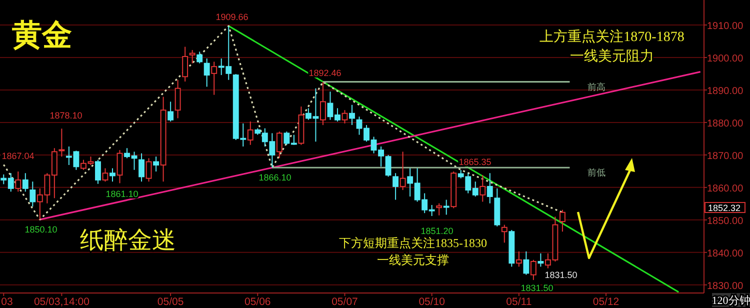 The width and height of the screenshot is (750, 308). I want to click on annotation: 1867.04, so click(18, 156).